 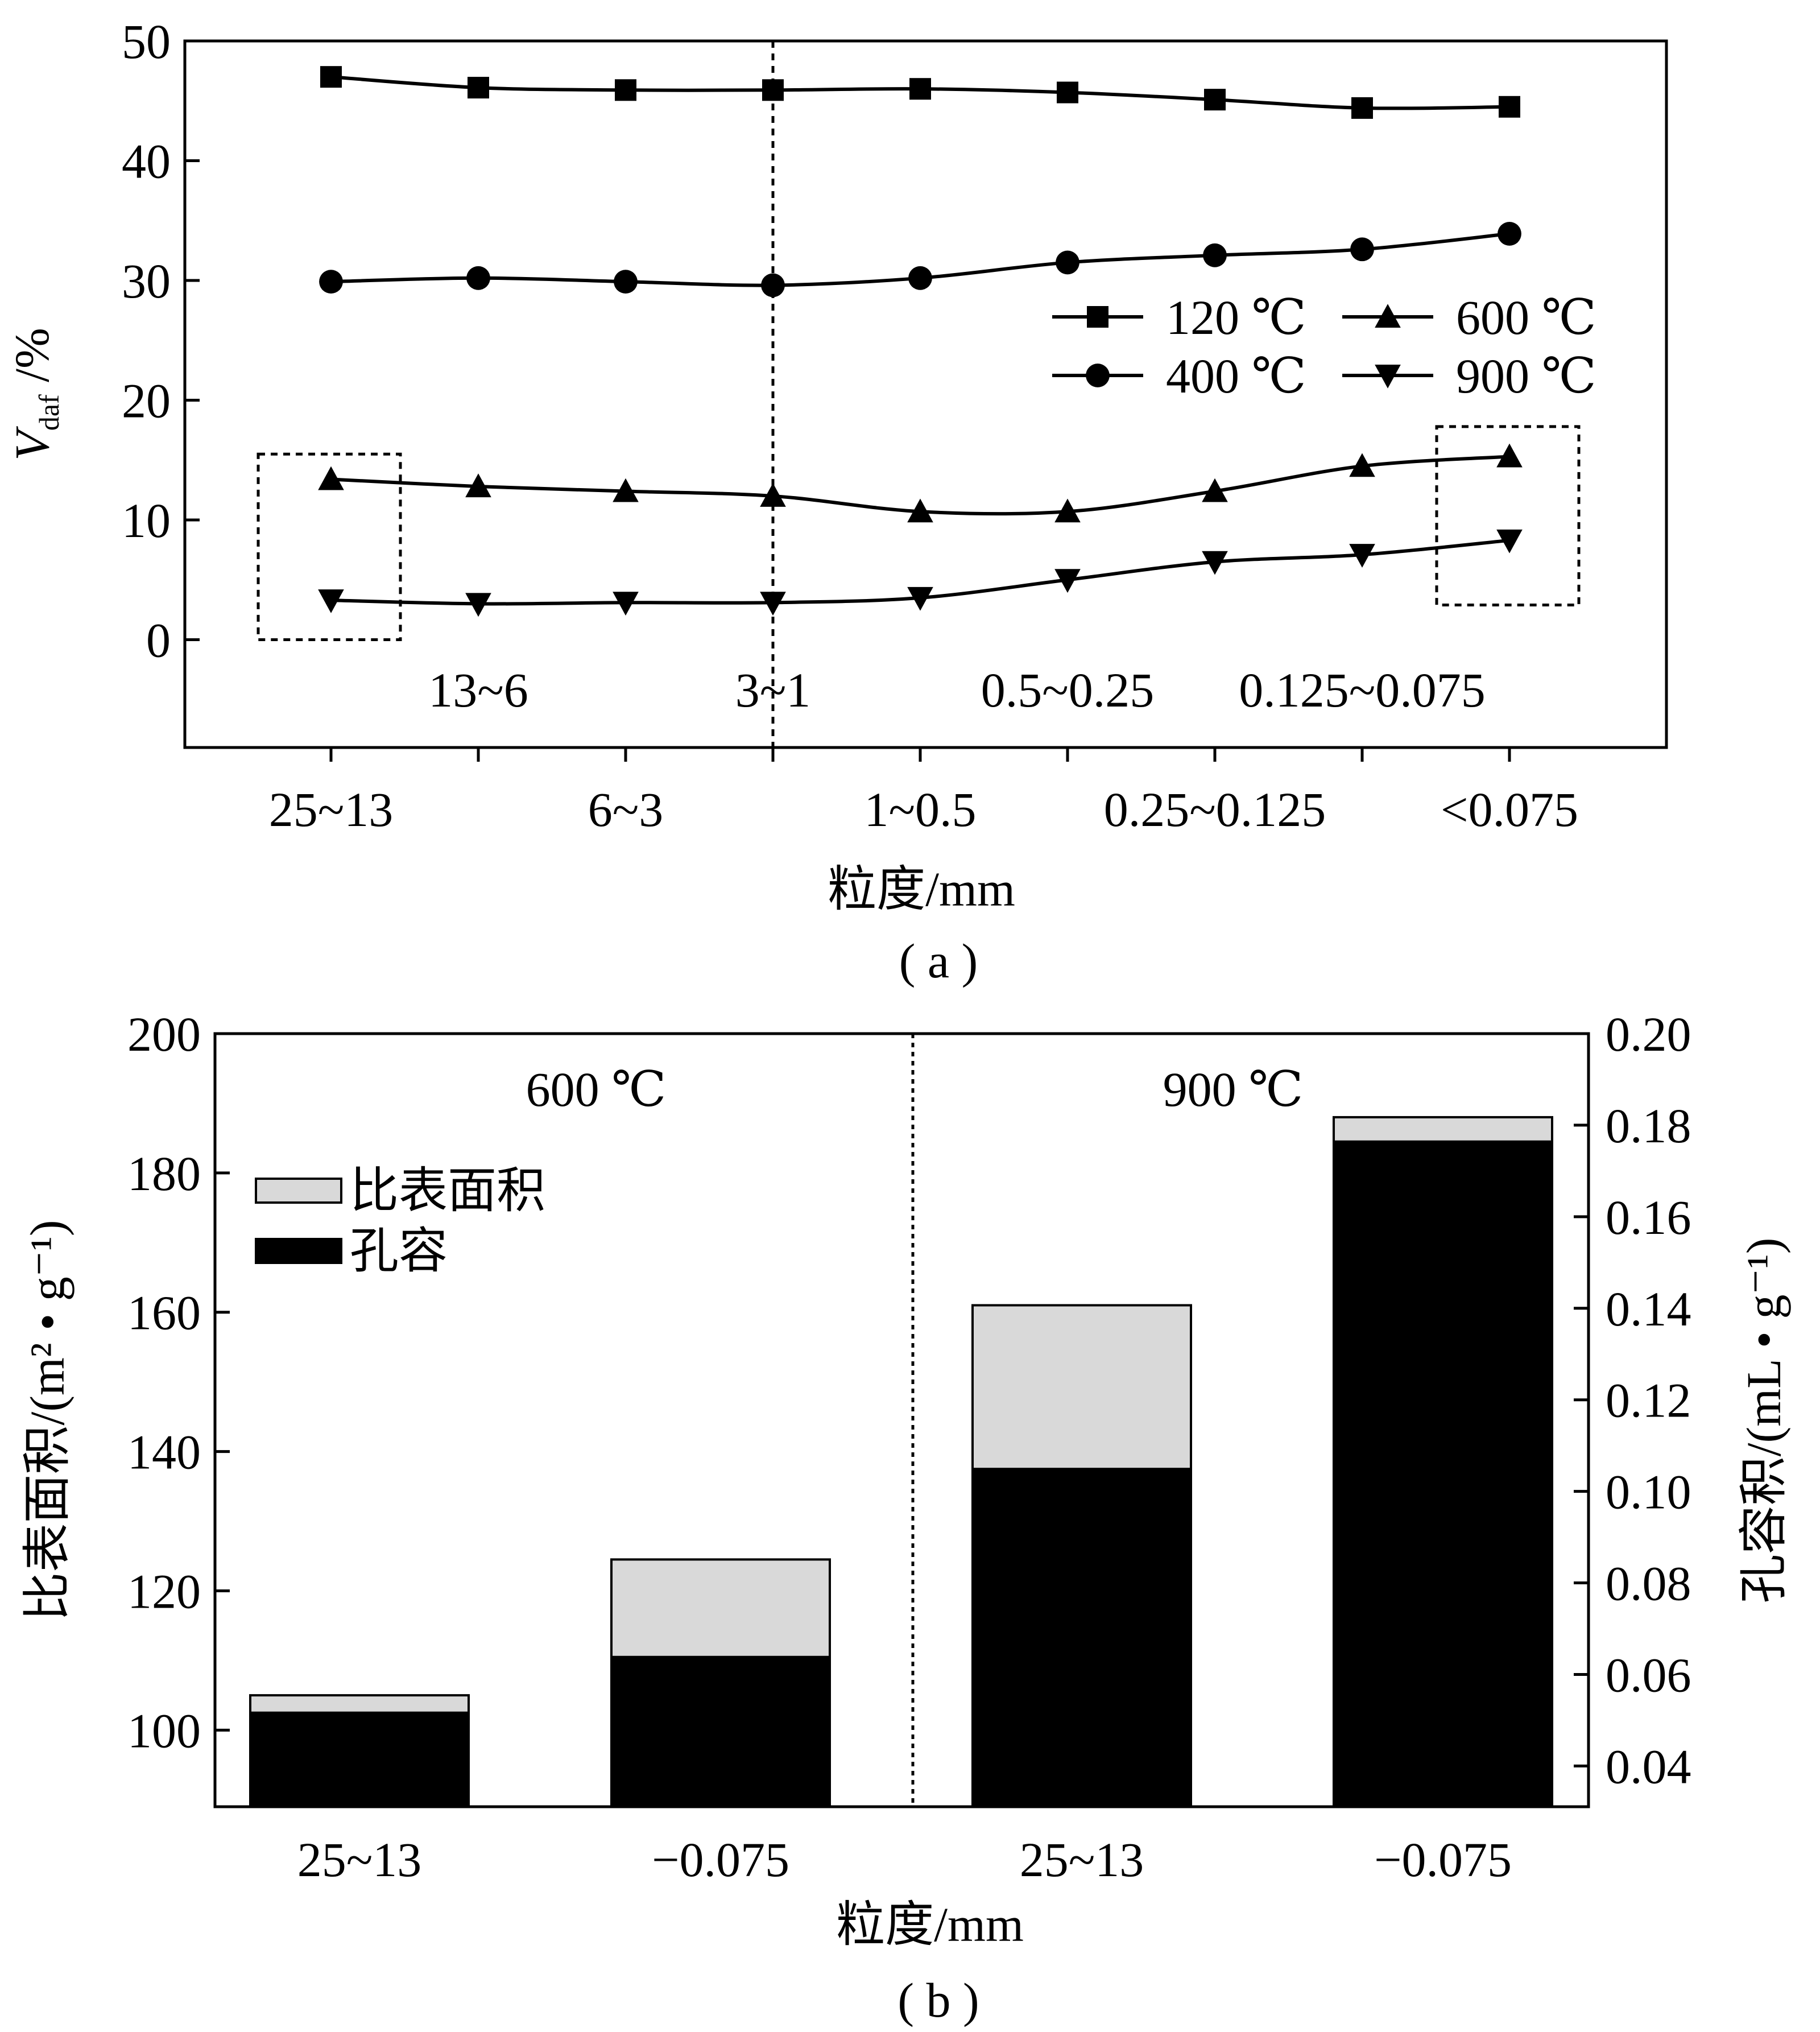 I want to click on legend-a: 120 ℃ 600 ℃ 400 ℃ 900 ℃, so click(x=1324, y=346).